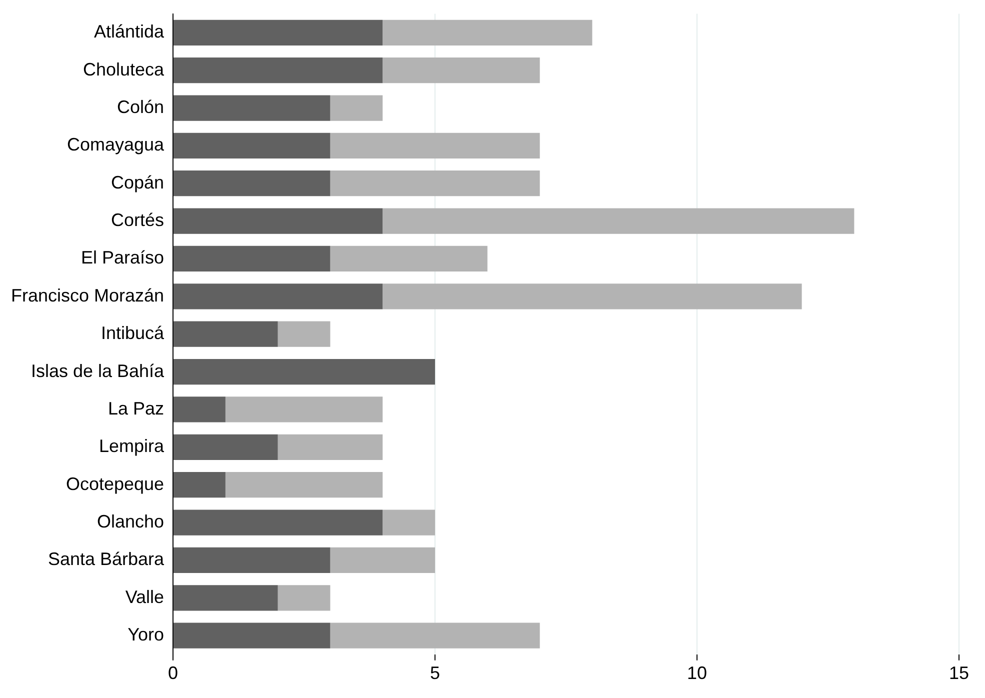 This screenshot has width=985, height=698. I want to click on x-tick-label: 15, so click(959, 673).